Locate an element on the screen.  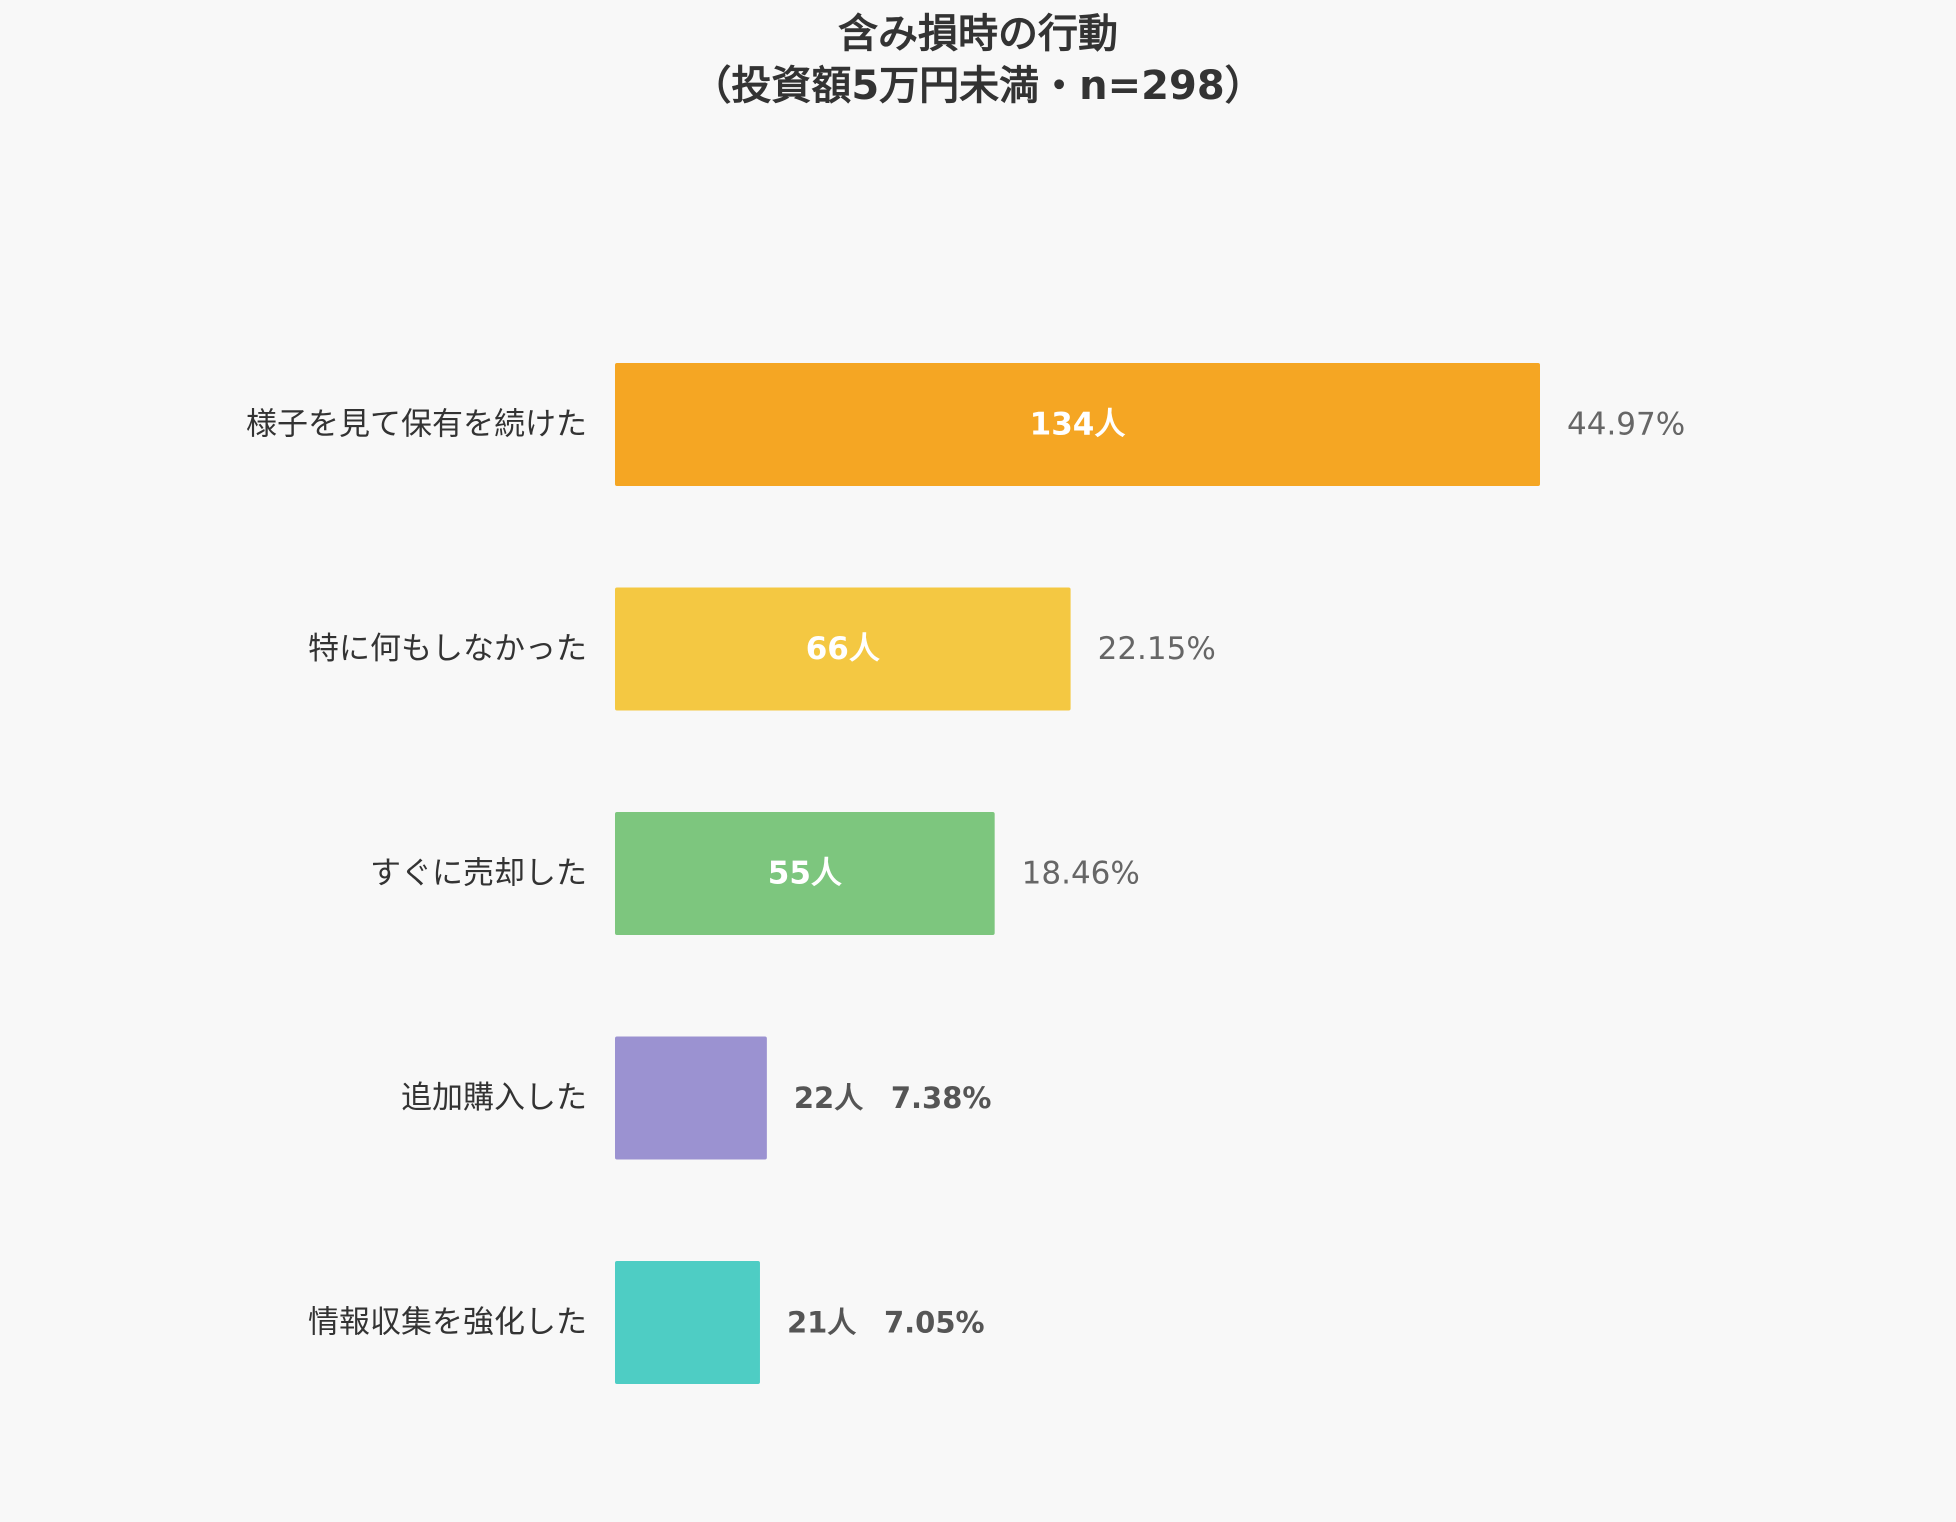
chart-subtitle: （投資額5万円未満・n=298） is located at coordinates (978, 86).